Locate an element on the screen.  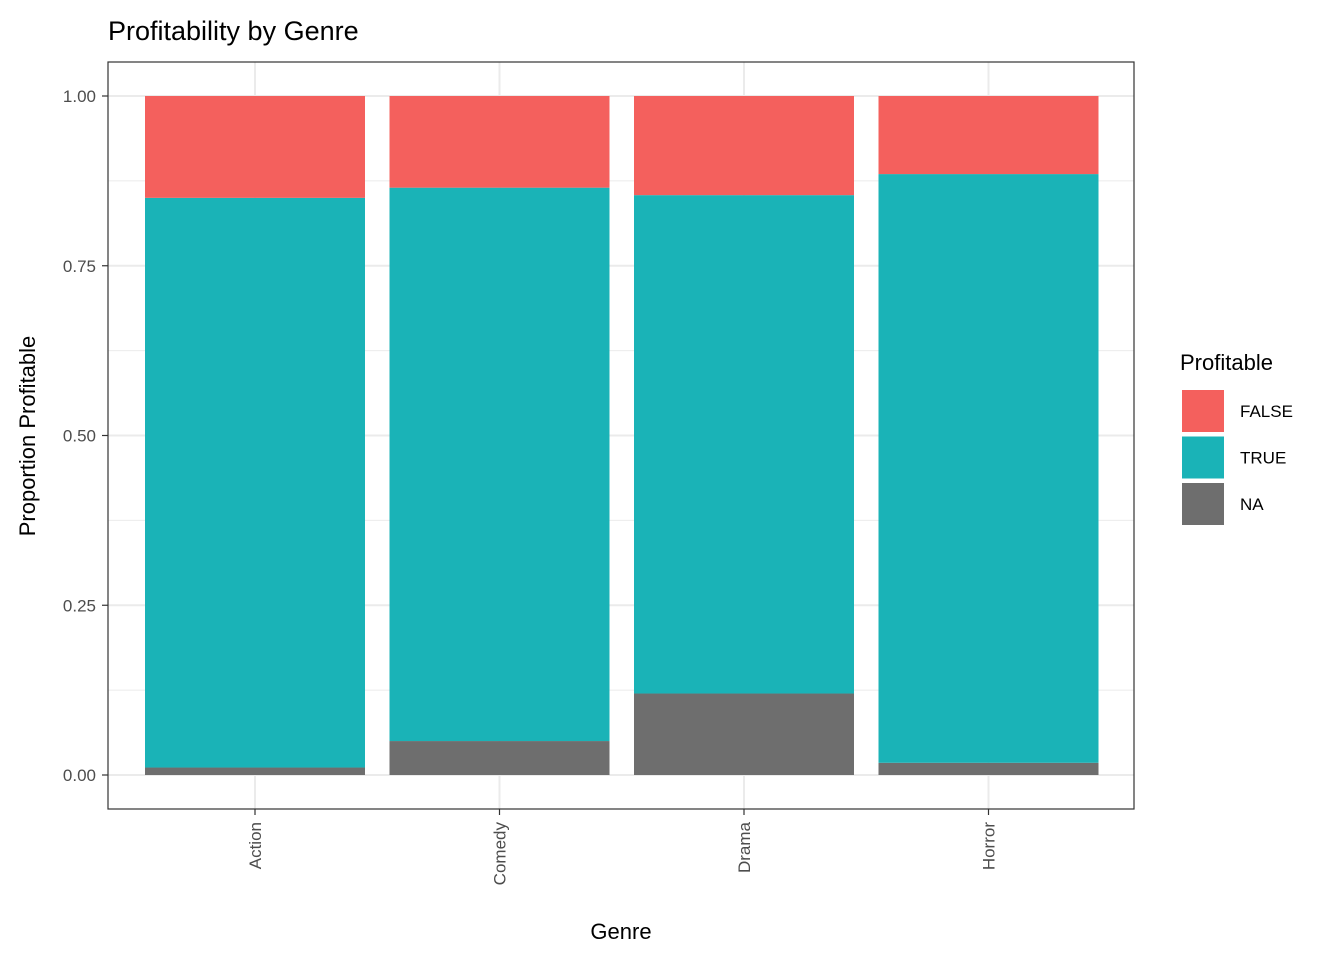
legend-key-na is located at coordinates (1203, 504).